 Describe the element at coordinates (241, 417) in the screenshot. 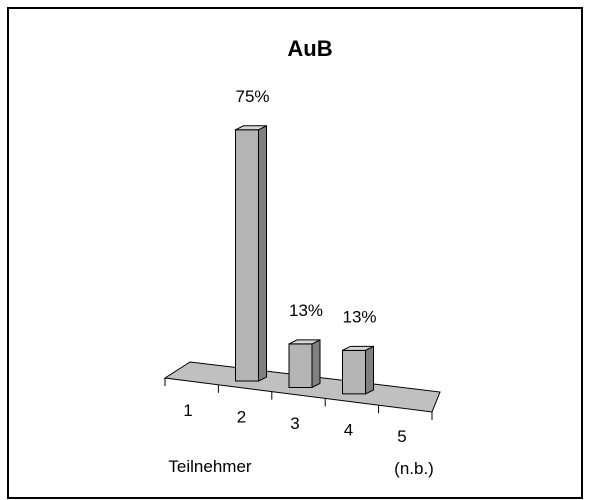

I see `x-tick-label: 2` at that location.